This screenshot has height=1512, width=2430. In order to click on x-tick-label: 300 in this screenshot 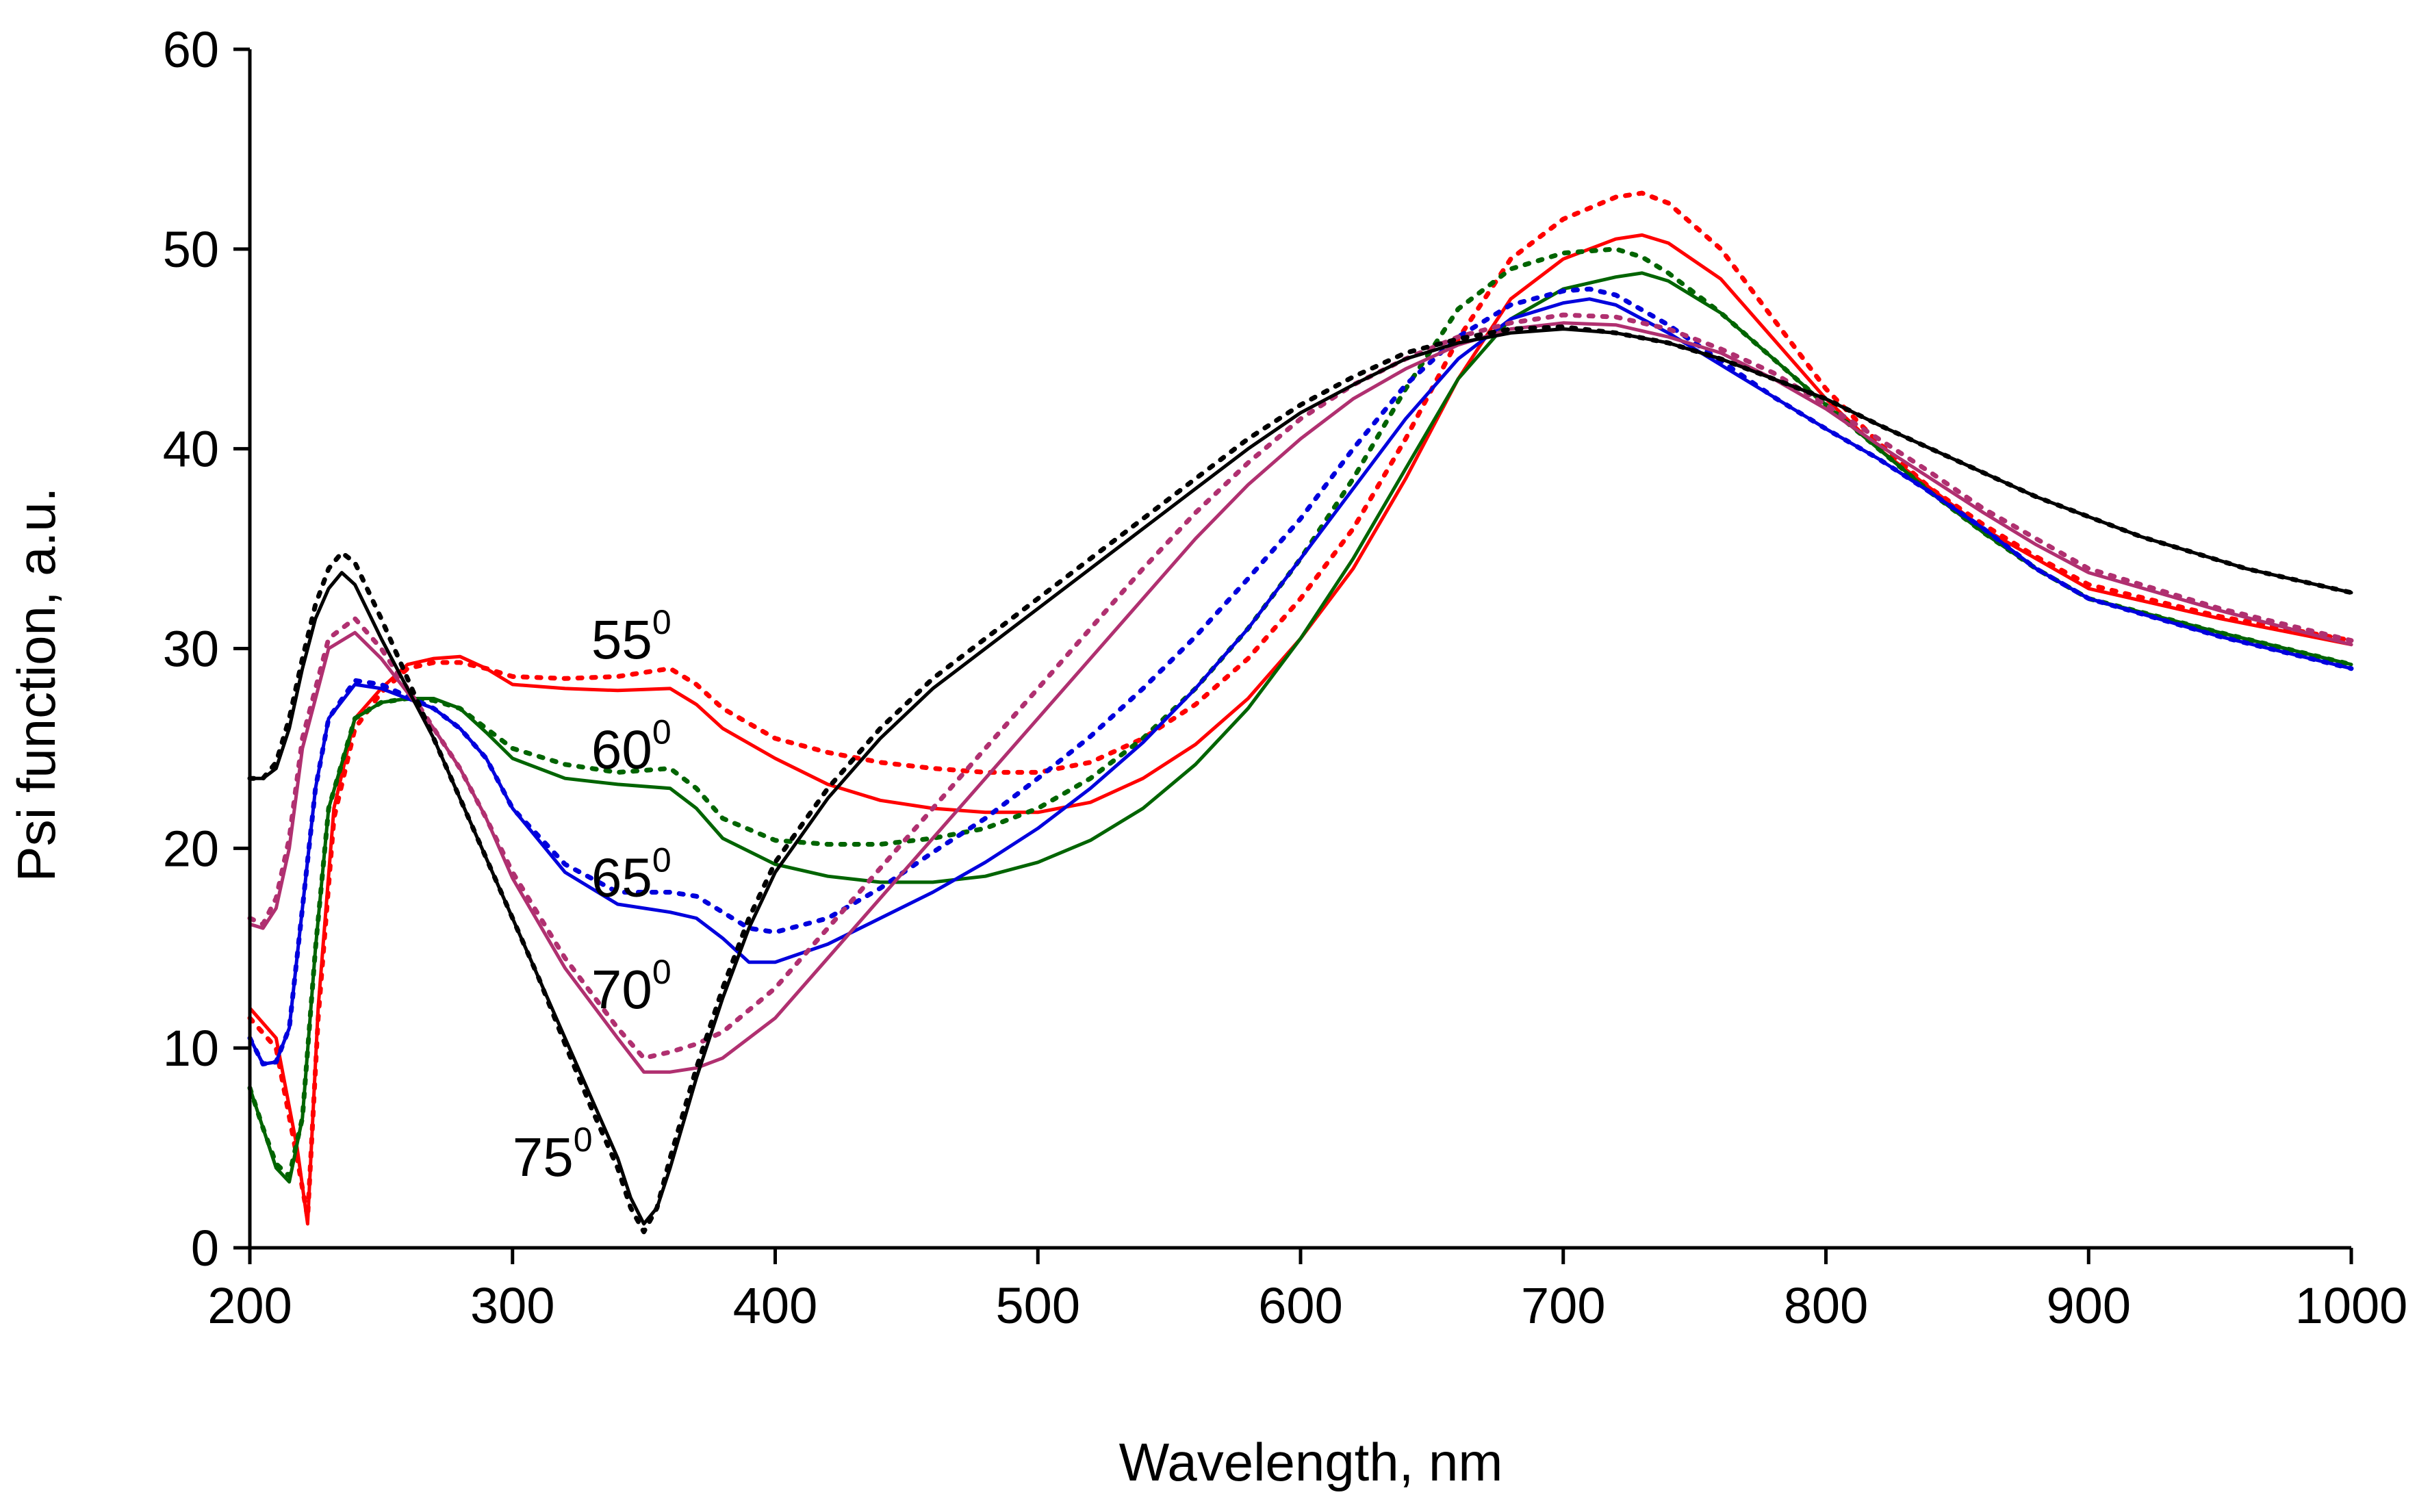, I will do `click(512, 1305)`.